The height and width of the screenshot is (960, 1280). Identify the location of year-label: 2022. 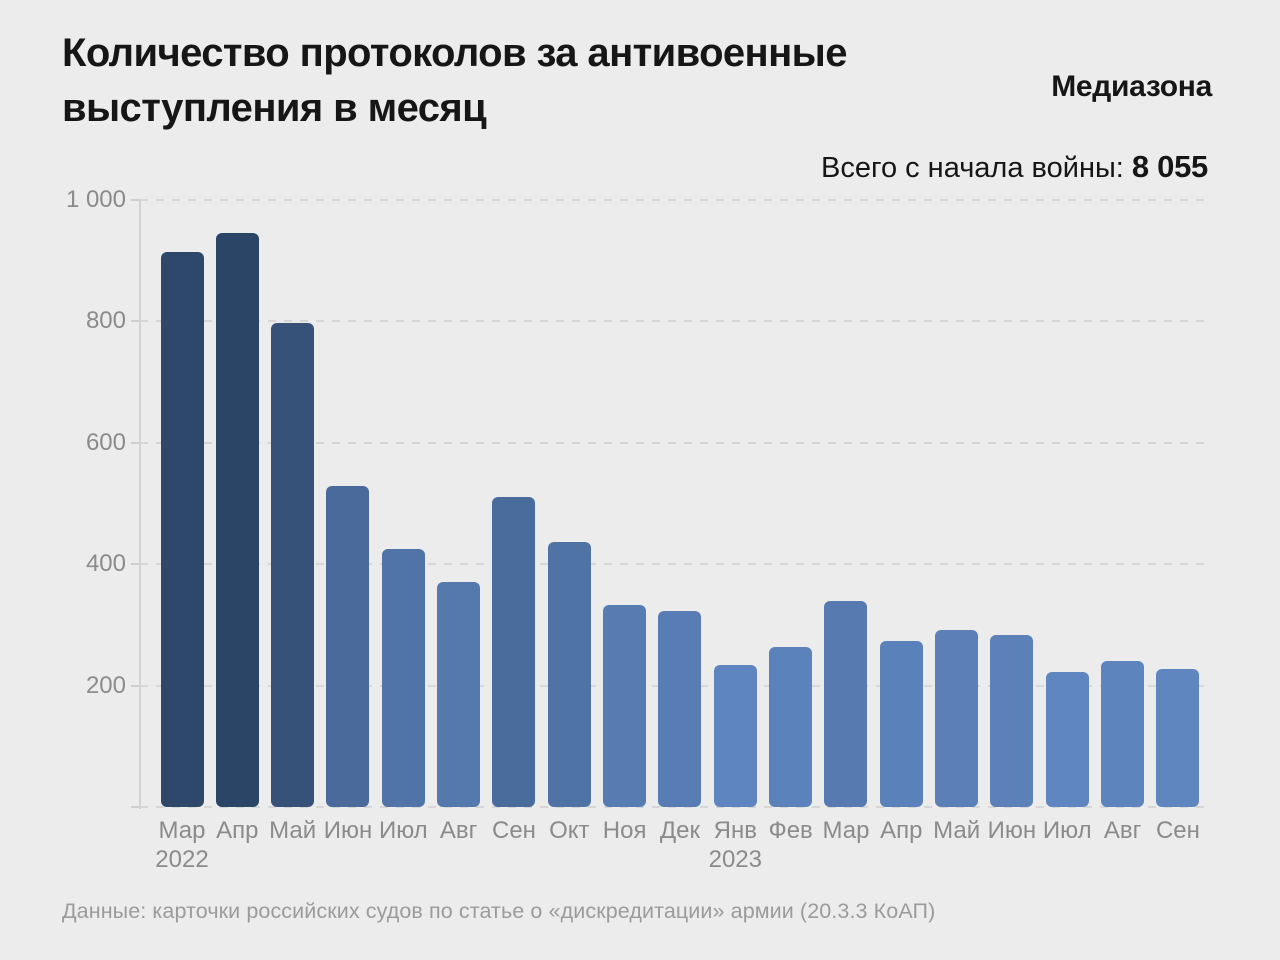
(182, 859).